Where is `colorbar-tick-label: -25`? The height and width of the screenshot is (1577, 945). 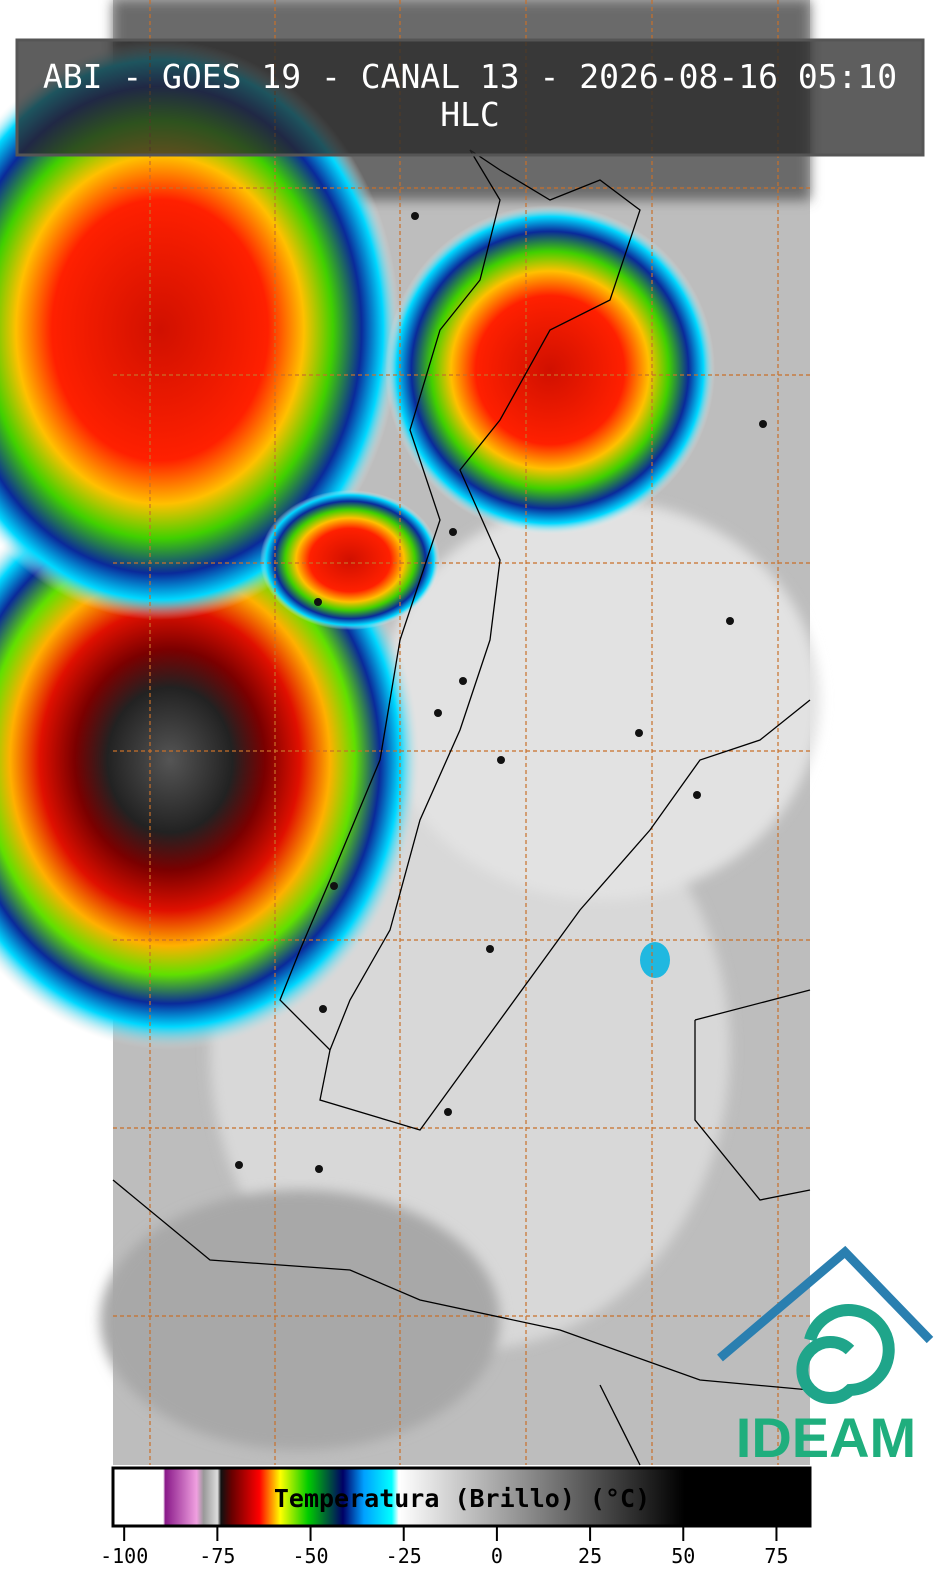 colorbar-tick-label: -25 is located at coordinates (404, 1556).